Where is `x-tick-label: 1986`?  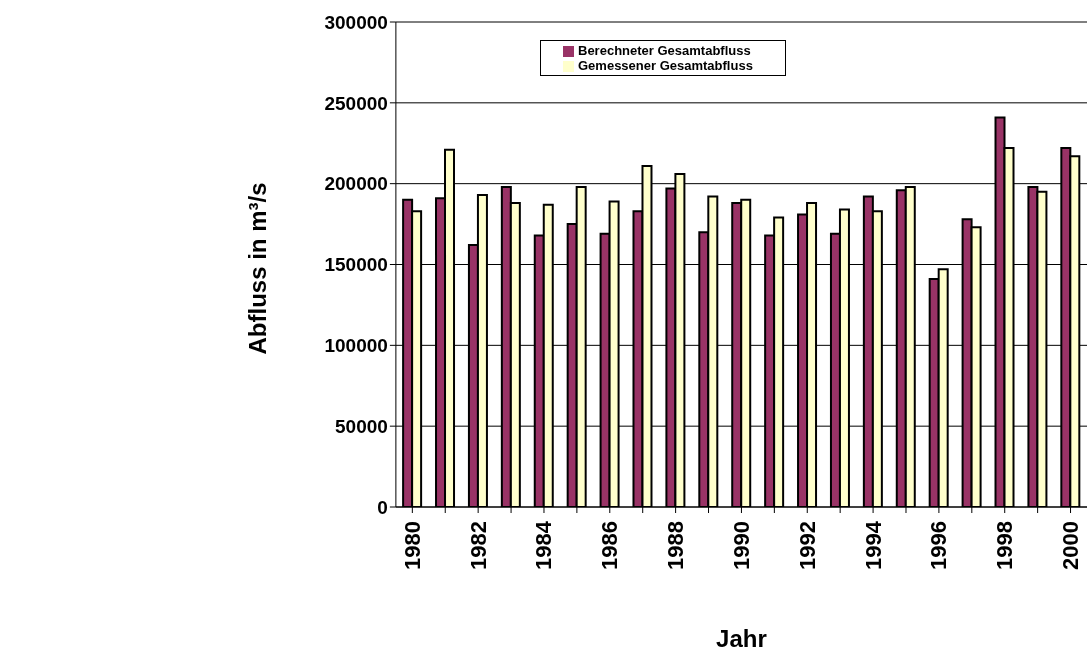
x-tick-label: 1986 is located at coordinates (610, 545).